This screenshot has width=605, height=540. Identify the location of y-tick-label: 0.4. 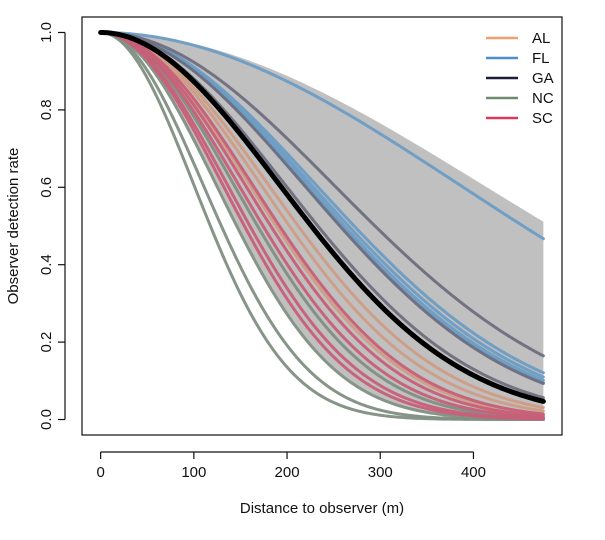
(46, 264).